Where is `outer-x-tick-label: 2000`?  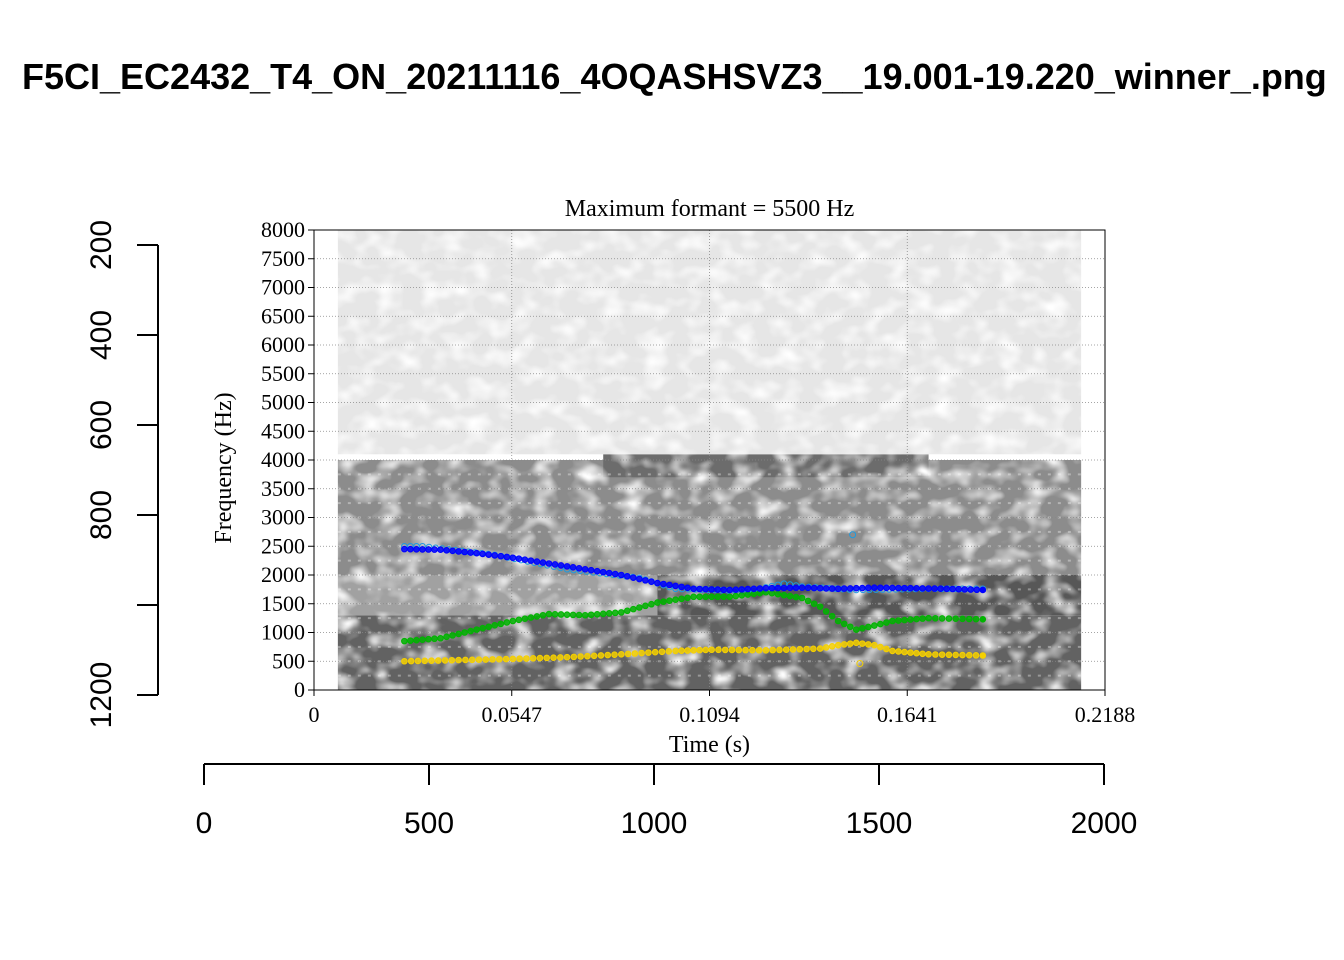
outer-x-tick-label: 2000 is located at coordinates (1104, 823).